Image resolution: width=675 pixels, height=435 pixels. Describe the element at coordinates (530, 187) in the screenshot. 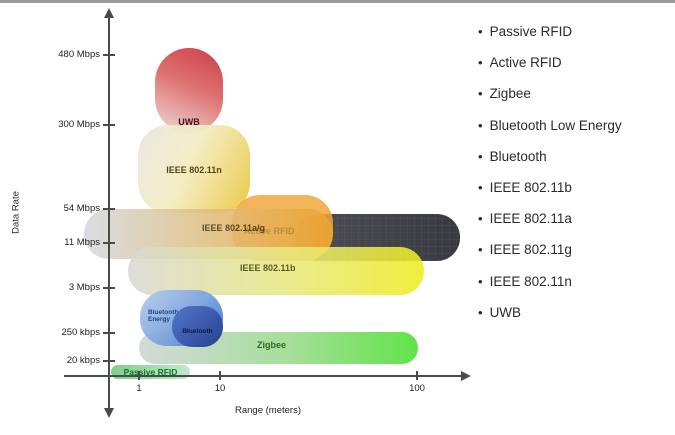

I see `legend-item-label: IEEE 802.11b` at that location.